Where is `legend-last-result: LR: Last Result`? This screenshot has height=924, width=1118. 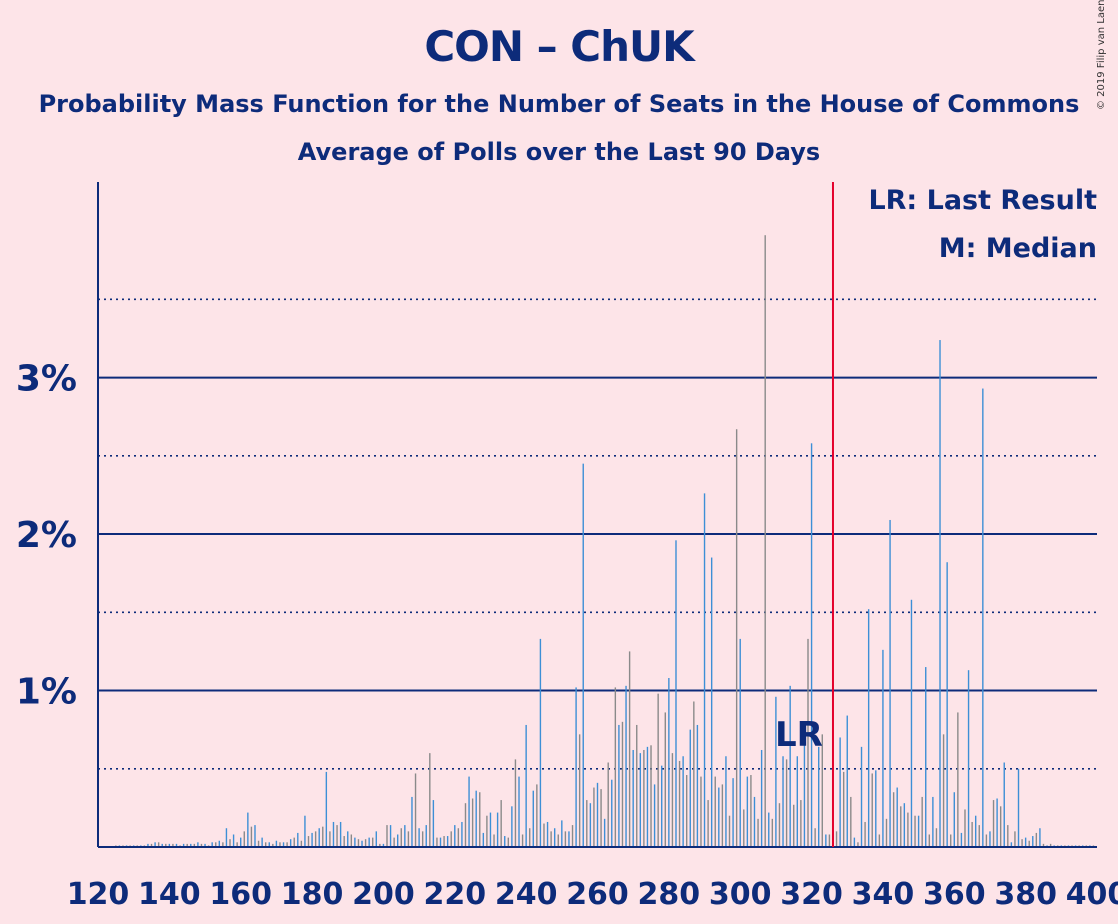 legend-last-result: LR: Last Result is located at coordinates (982, 200).